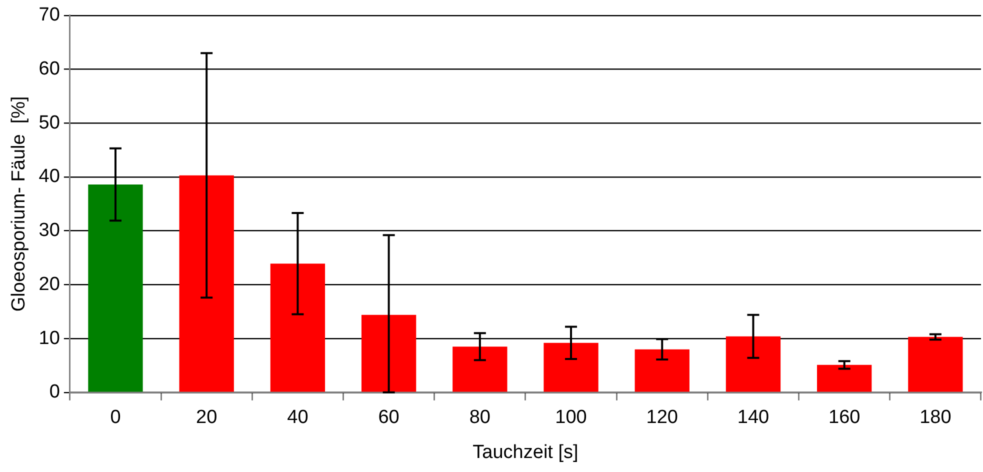 This screenshot has width=983, height=472. What do you see at coordinates (49, 177) in the screenshot?
I see `y-tick-label: 40` at bounding box center [49, 177].